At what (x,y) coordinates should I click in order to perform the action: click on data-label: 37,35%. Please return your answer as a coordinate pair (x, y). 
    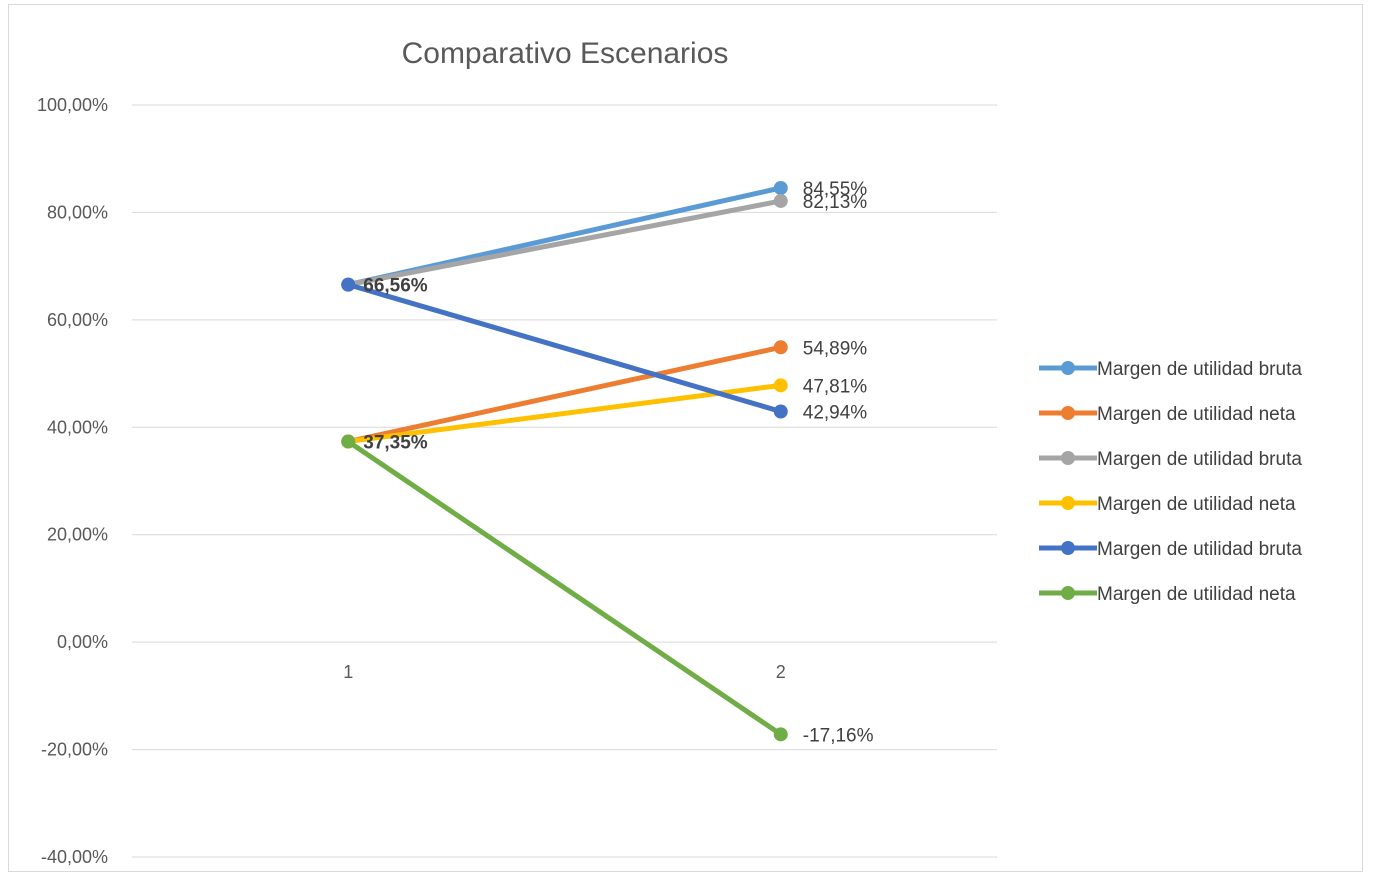
    Looking at the image, I should click on (395, 443).